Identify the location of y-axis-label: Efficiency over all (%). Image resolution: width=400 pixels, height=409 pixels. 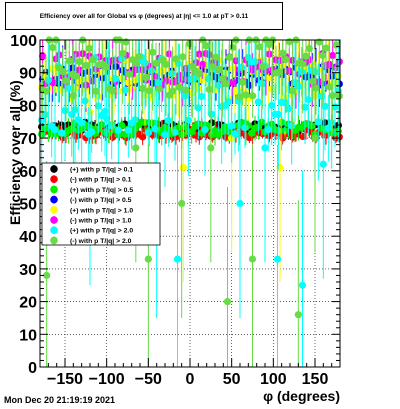
(15, 152).